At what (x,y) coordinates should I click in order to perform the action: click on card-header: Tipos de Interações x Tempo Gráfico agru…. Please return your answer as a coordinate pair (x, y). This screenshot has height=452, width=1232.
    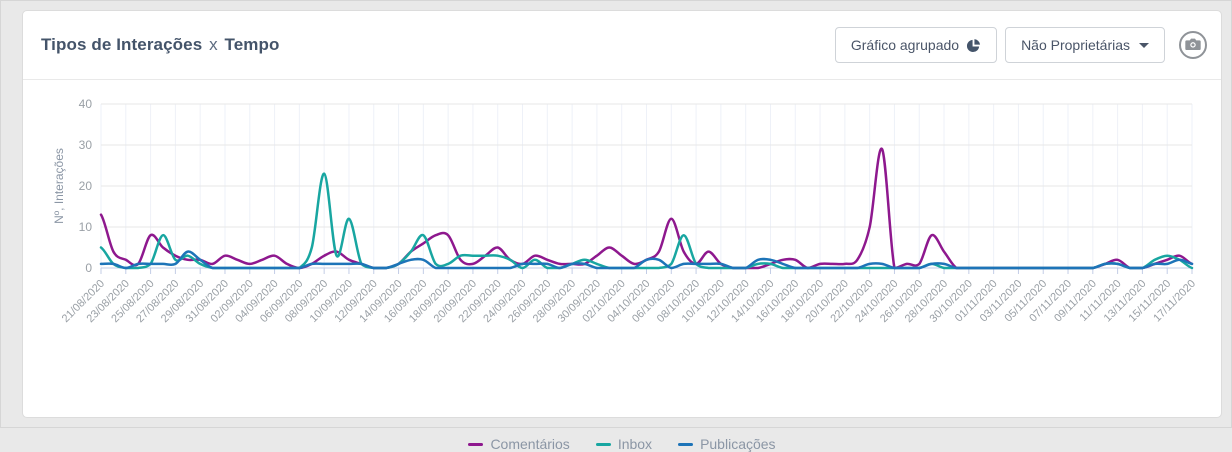
    Looking at the image, I should click on (622, 45).